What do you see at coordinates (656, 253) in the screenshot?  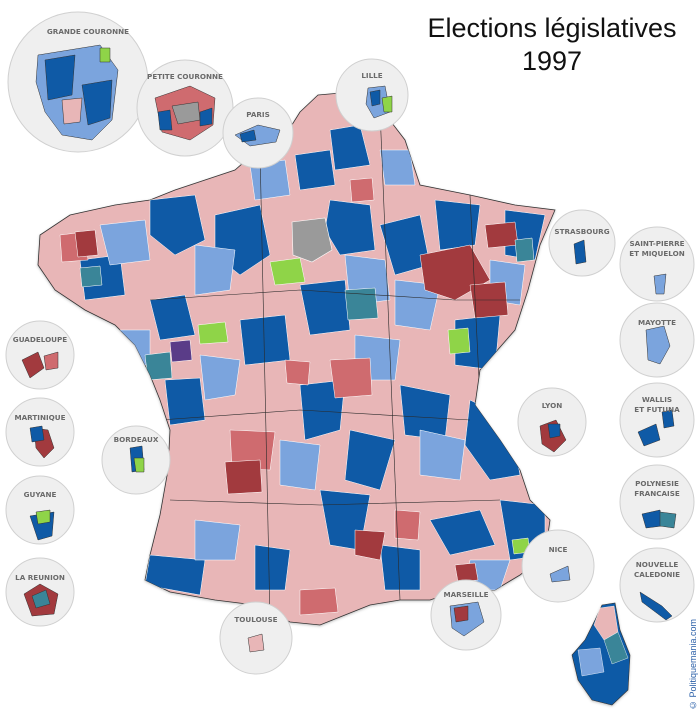 I see `label-saint-pierre-2: ET MIQUELON` at bounding box center [656, 253].